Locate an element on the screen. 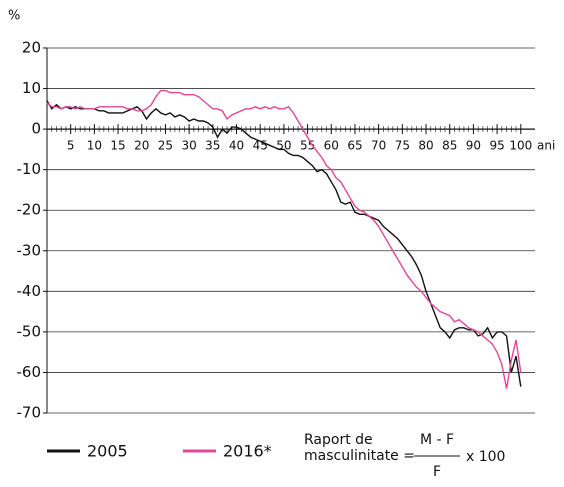 The width and height of the screenshot is (564, 487). x-tick-label: 45 is located at coordinates (260, 146).